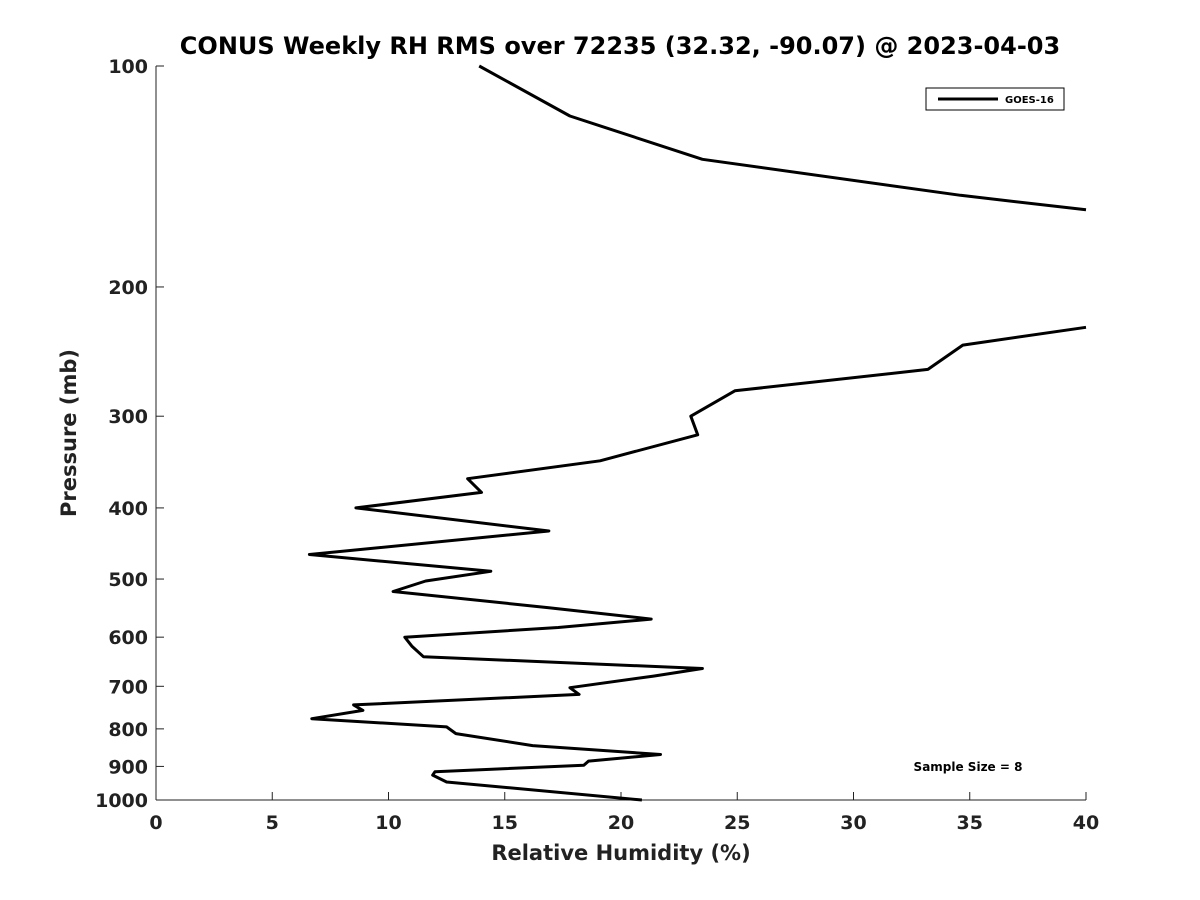 This screenshot has width=1200, height=900. What do you see at coordinates (737, 823) in the screenshot?
I see `x-tick-label: 25` at bounding box center [737, 823].